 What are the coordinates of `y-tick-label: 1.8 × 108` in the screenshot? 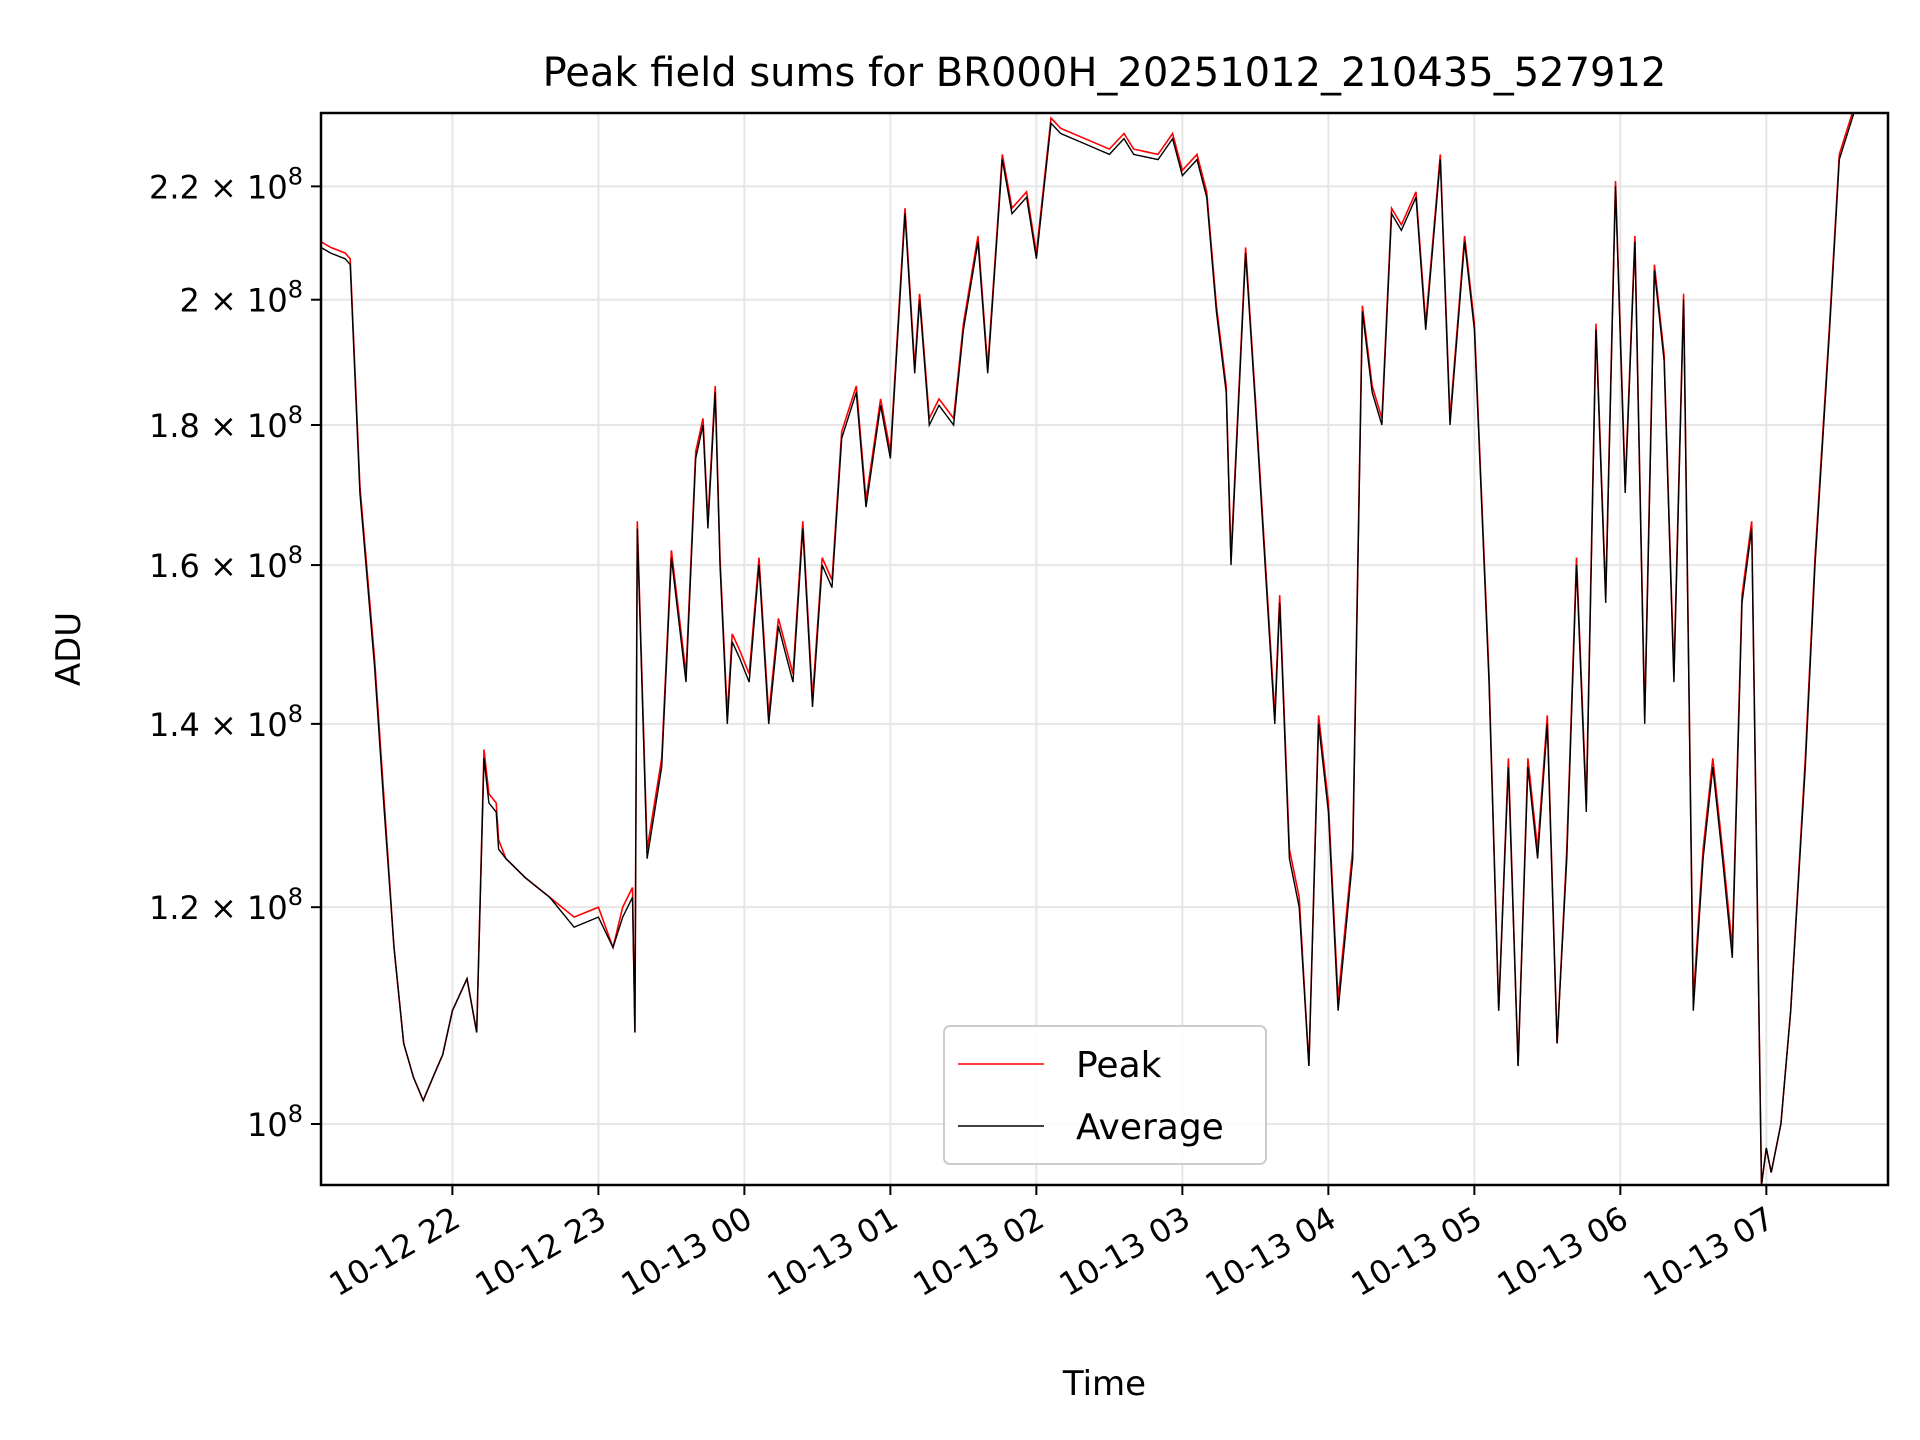 It's located at (226, 423).